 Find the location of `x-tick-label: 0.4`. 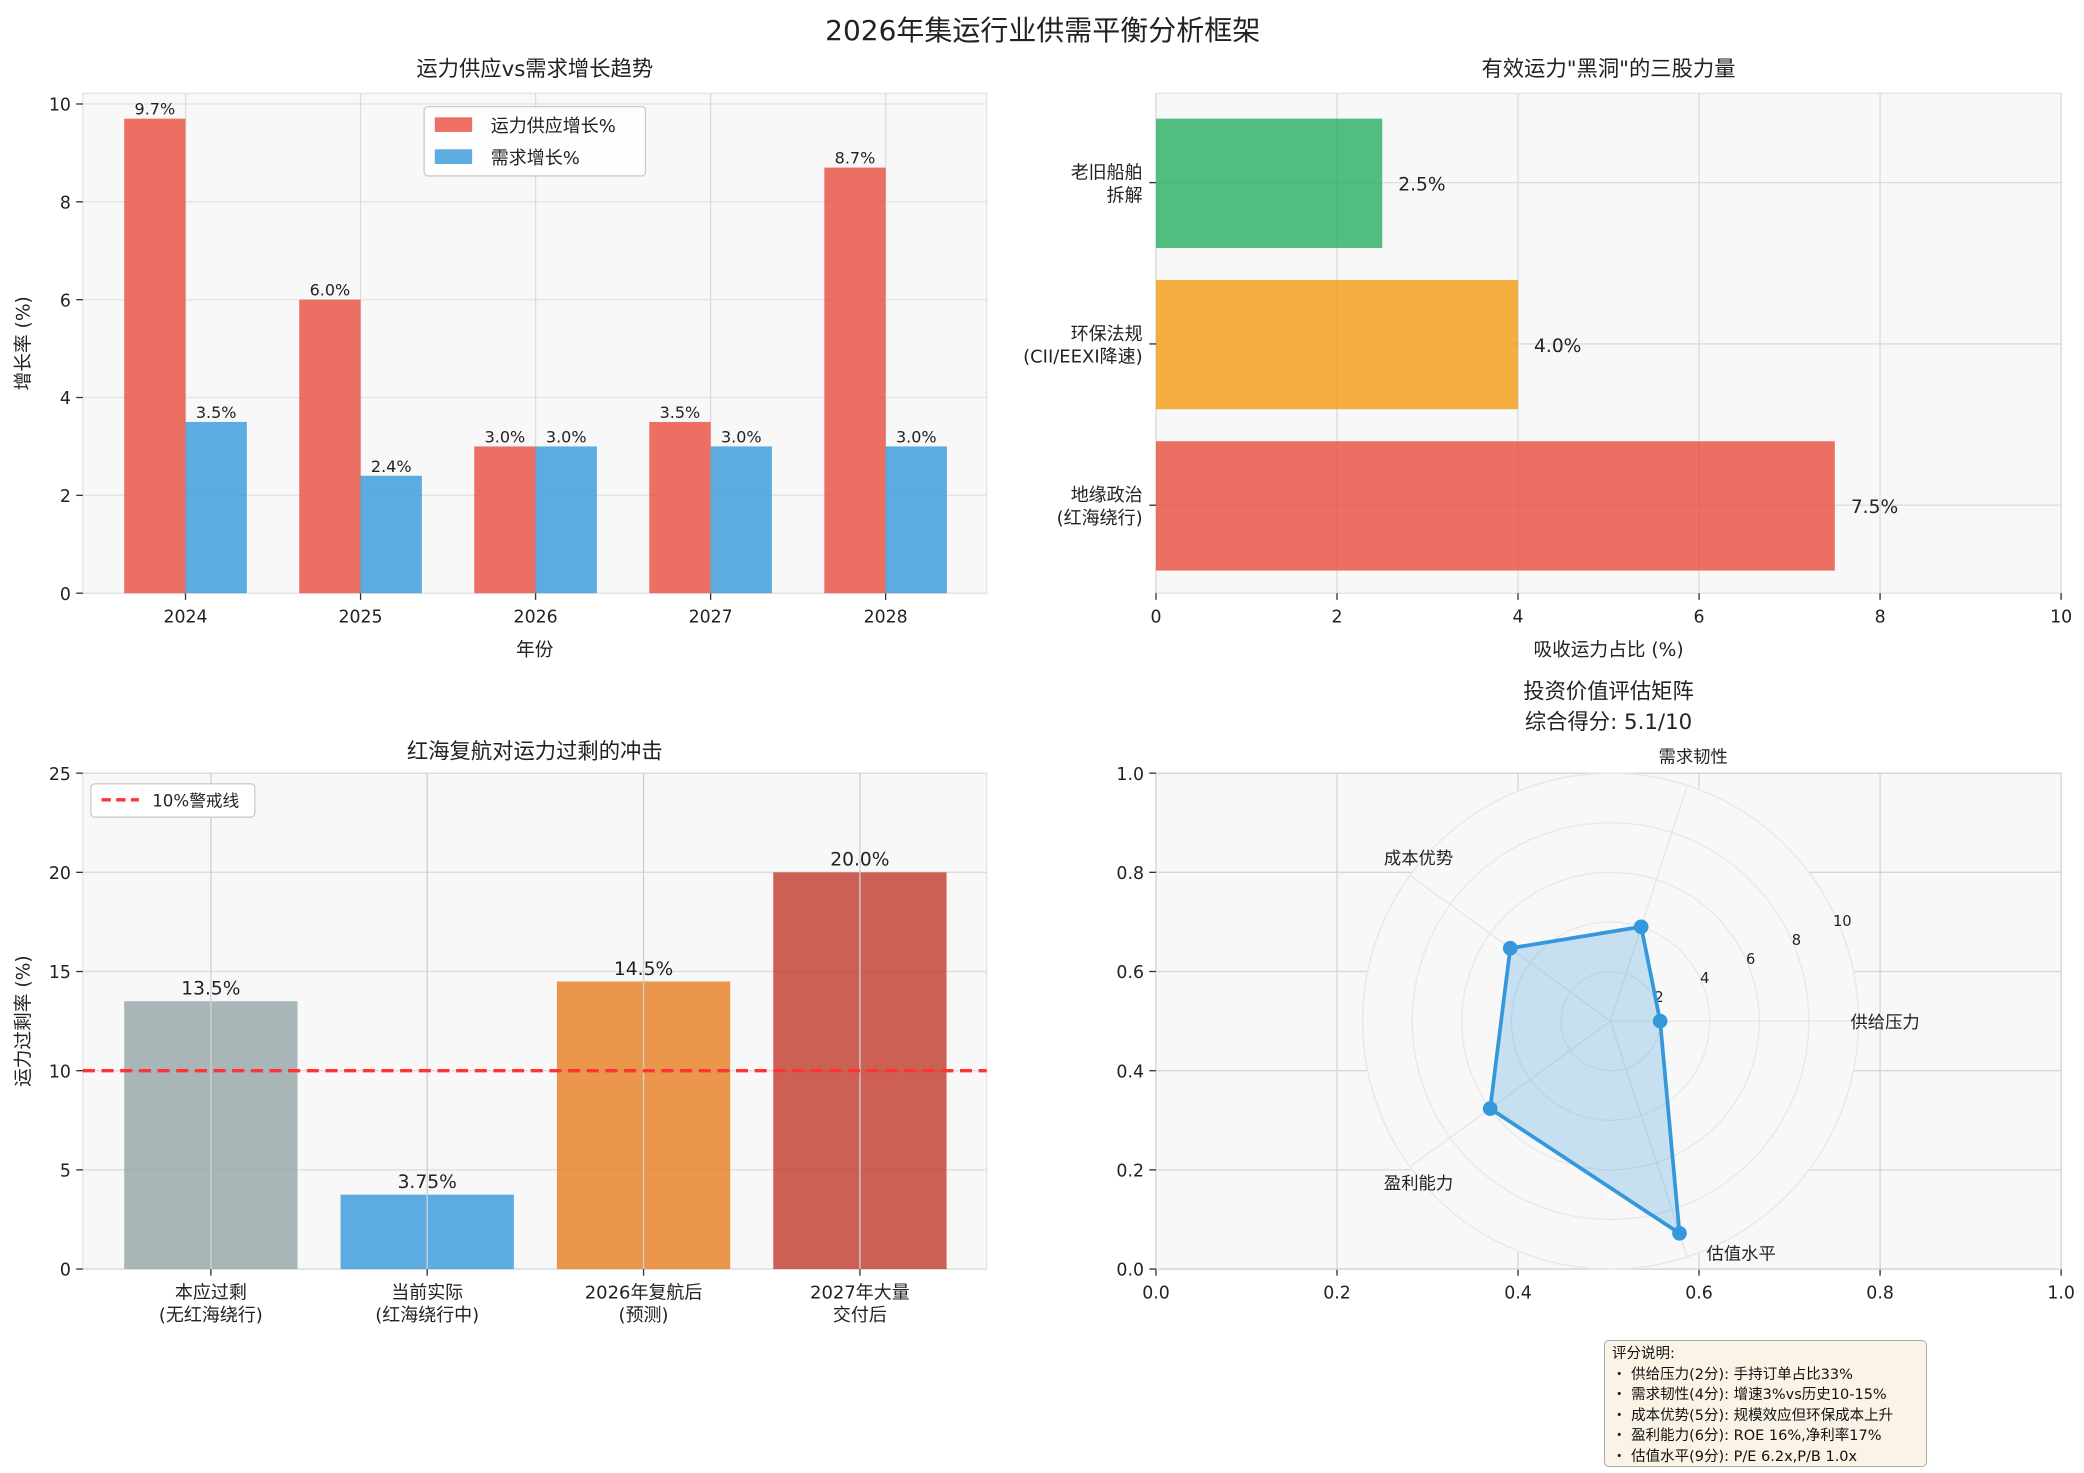

x-tick-label: 0.4 is located at coordinates (1518, 1293).